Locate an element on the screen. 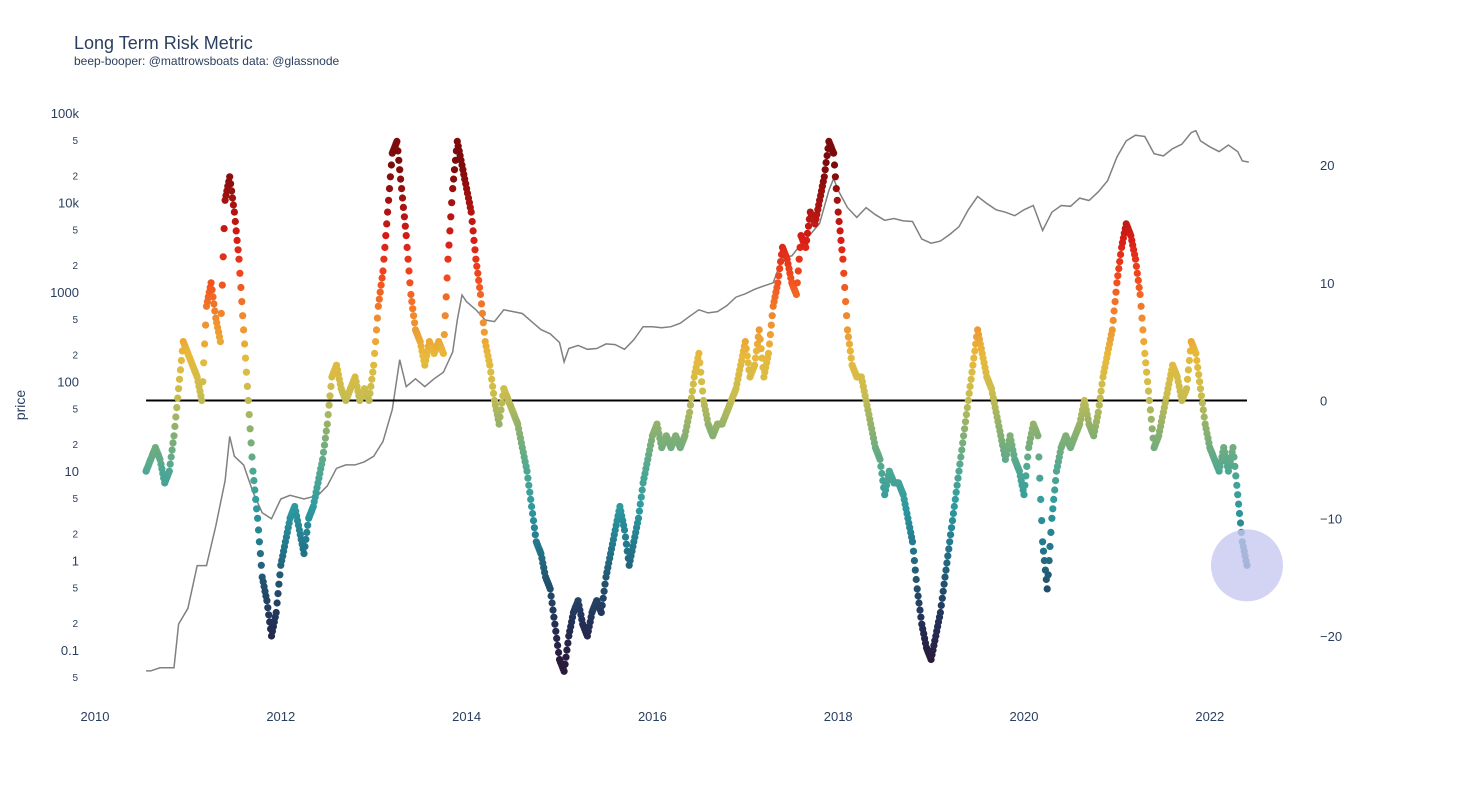 Image resolution: width=1480 pixels, height=788 pixels. y2-tick-label: 10 is located at coordinates (1327, 283).